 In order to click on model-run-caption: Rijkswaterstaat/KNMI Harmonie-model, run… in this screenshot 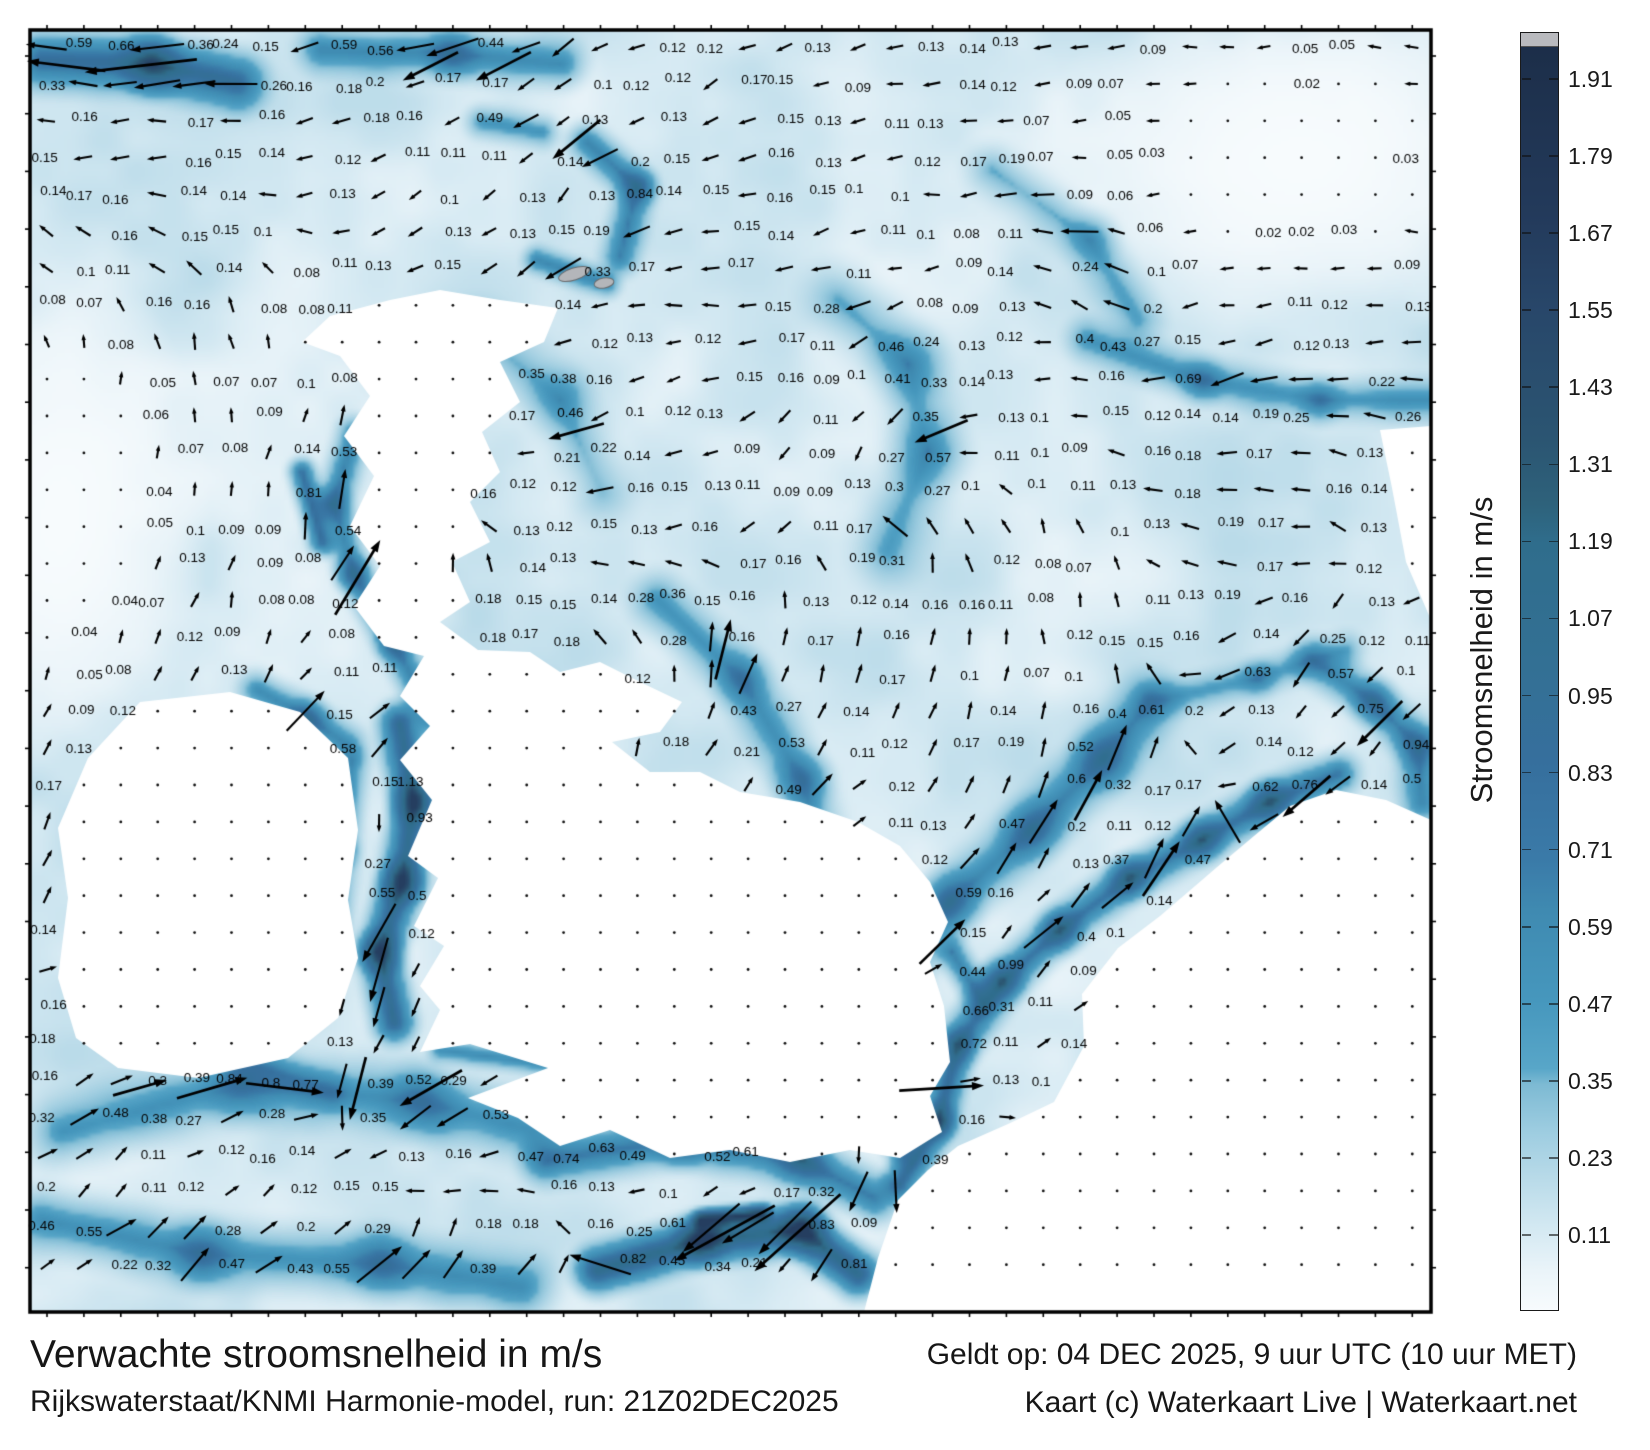, I will do `click(434, 1401)`.